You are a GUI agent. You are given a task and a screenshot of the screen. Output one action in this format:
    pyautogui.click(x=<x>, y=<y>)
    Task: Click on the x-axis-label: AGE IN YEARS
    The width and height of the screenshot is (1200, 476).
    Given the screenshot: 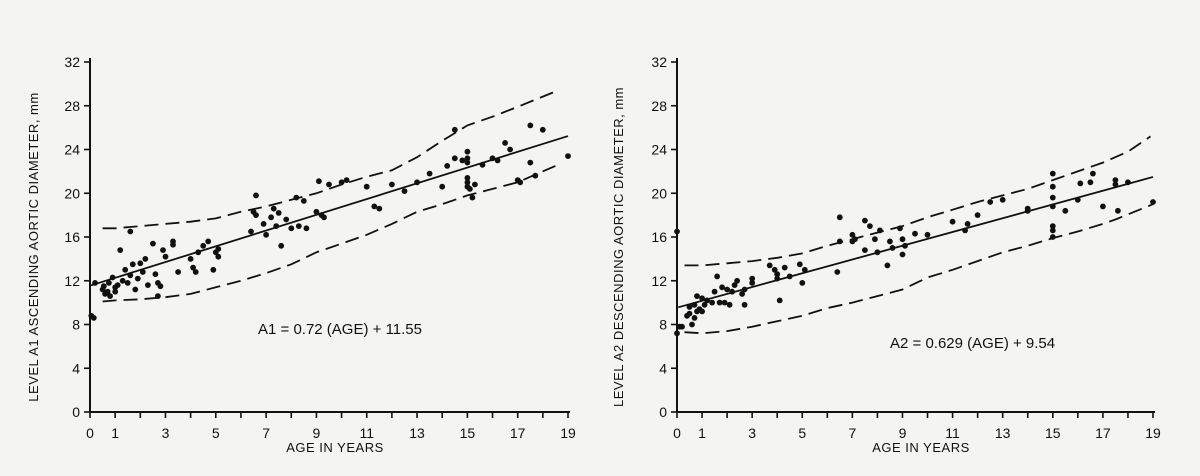 What is the action you would take?
    pyautogui.click(x=335, y=447)
    